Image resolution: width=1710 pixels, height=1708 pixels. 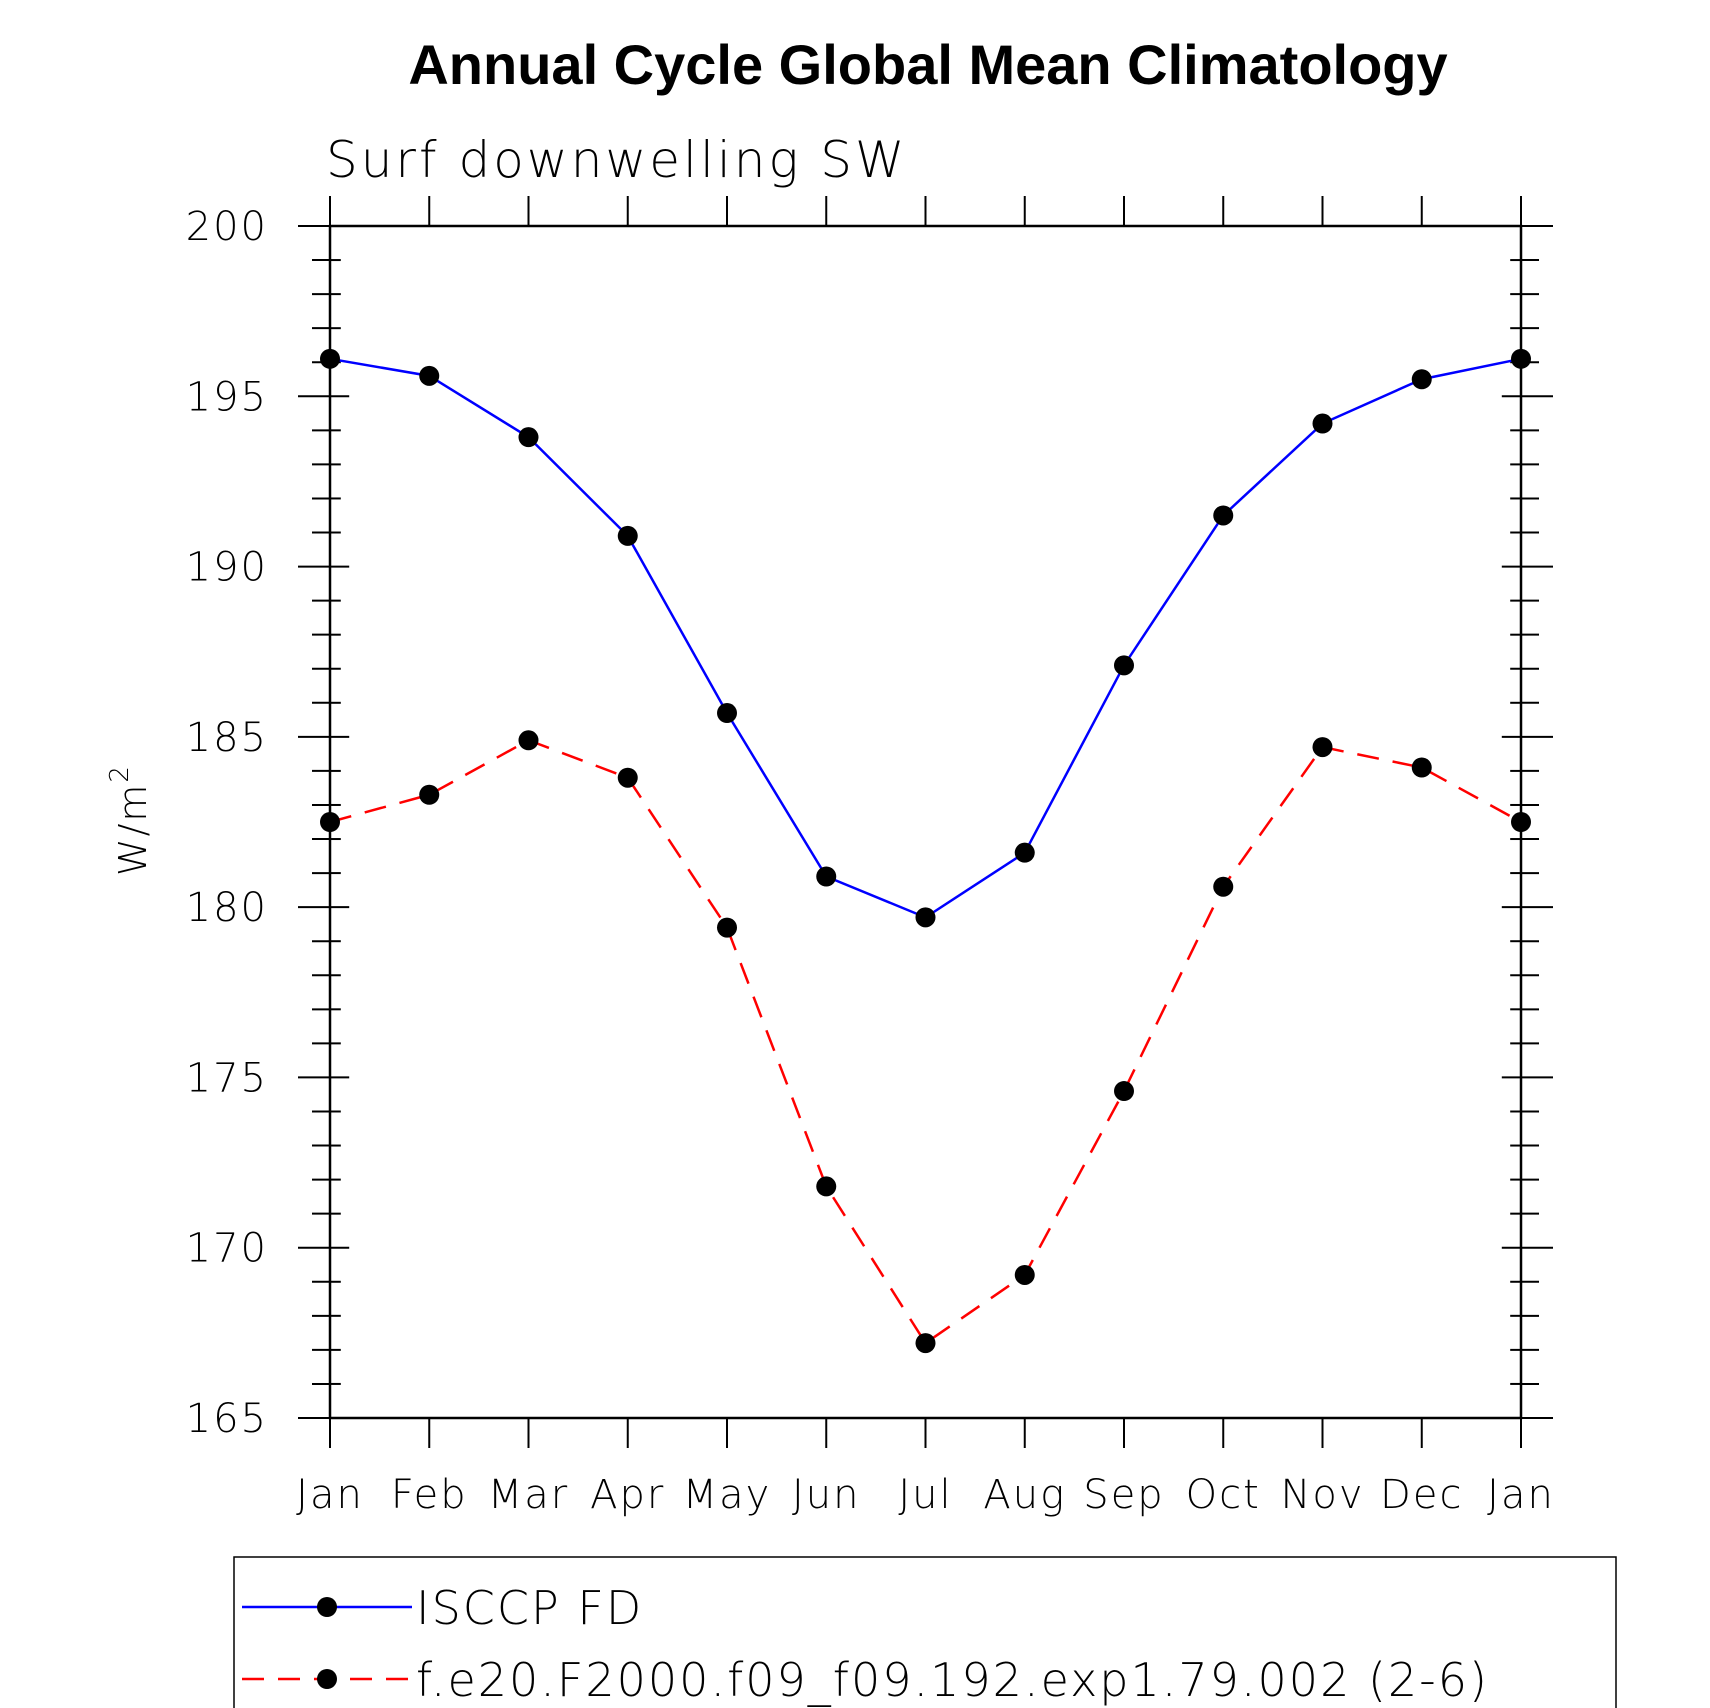 I want to click on y-tick-label: 185, so click(x=227, y=738).